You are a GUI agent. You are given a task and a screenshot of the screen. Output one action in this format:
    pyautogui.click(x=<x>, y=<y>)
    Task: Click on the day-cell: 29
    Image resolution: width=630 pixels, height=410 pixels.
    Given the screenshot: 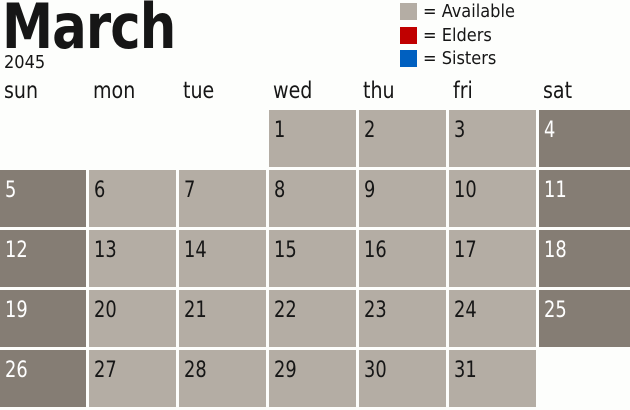 What is the action you would take?
    pyautogui.click(x=312, y=378)
    